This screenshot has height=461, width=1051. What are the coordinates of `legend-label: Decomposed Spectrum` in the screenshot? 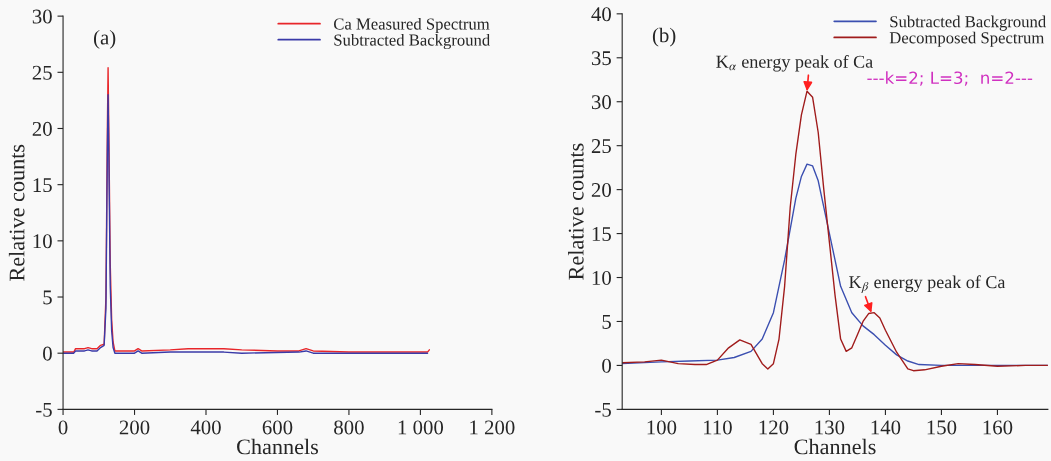 It's located at (967, 39).